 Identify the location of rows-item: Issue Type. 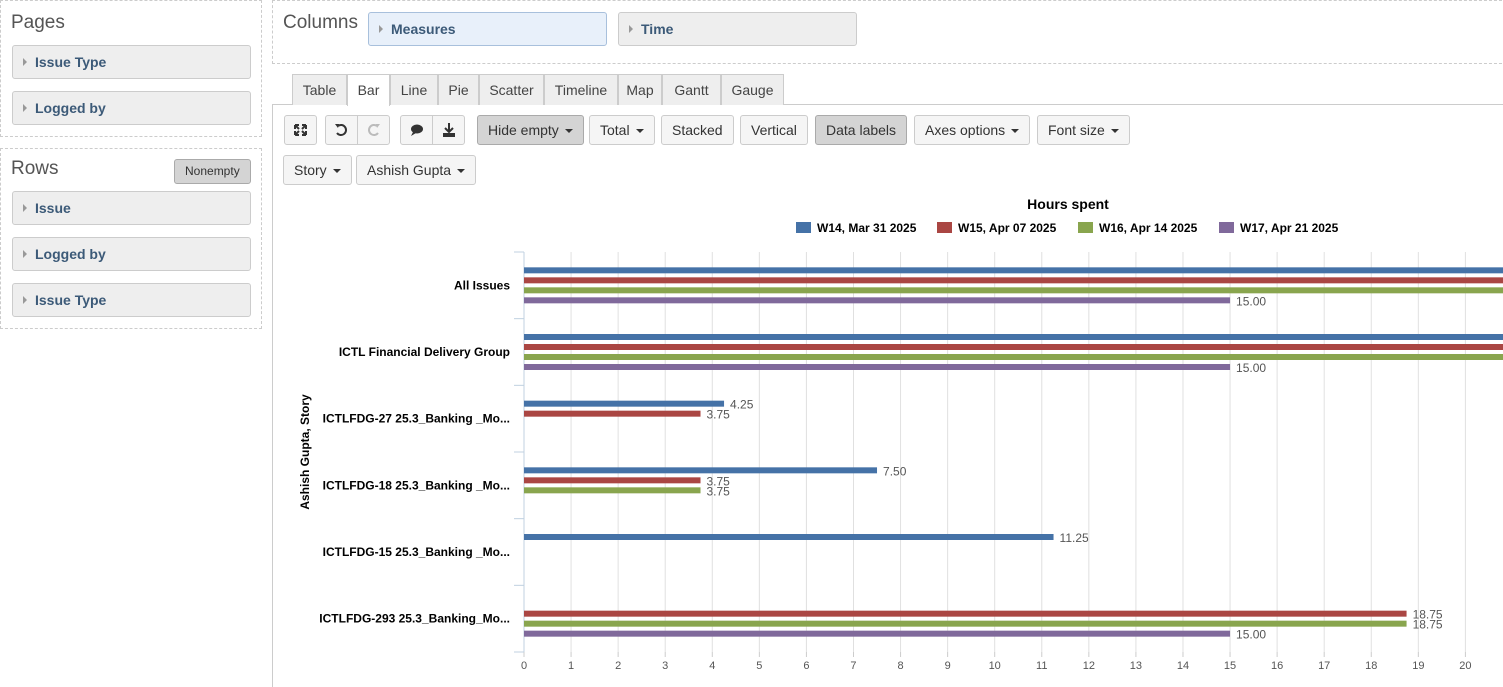
(131, 300).